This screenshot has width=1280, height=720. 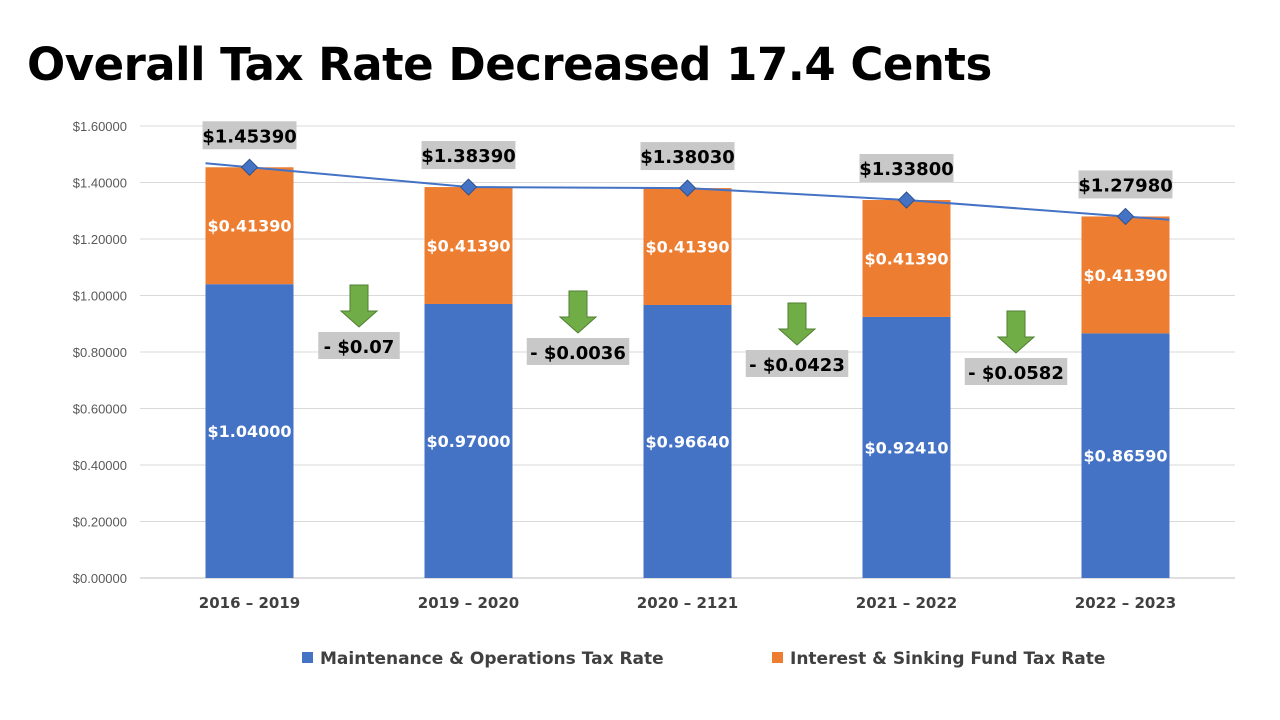 I want to click on bar-value-label: $1.04000, so click(x=249, y=431).